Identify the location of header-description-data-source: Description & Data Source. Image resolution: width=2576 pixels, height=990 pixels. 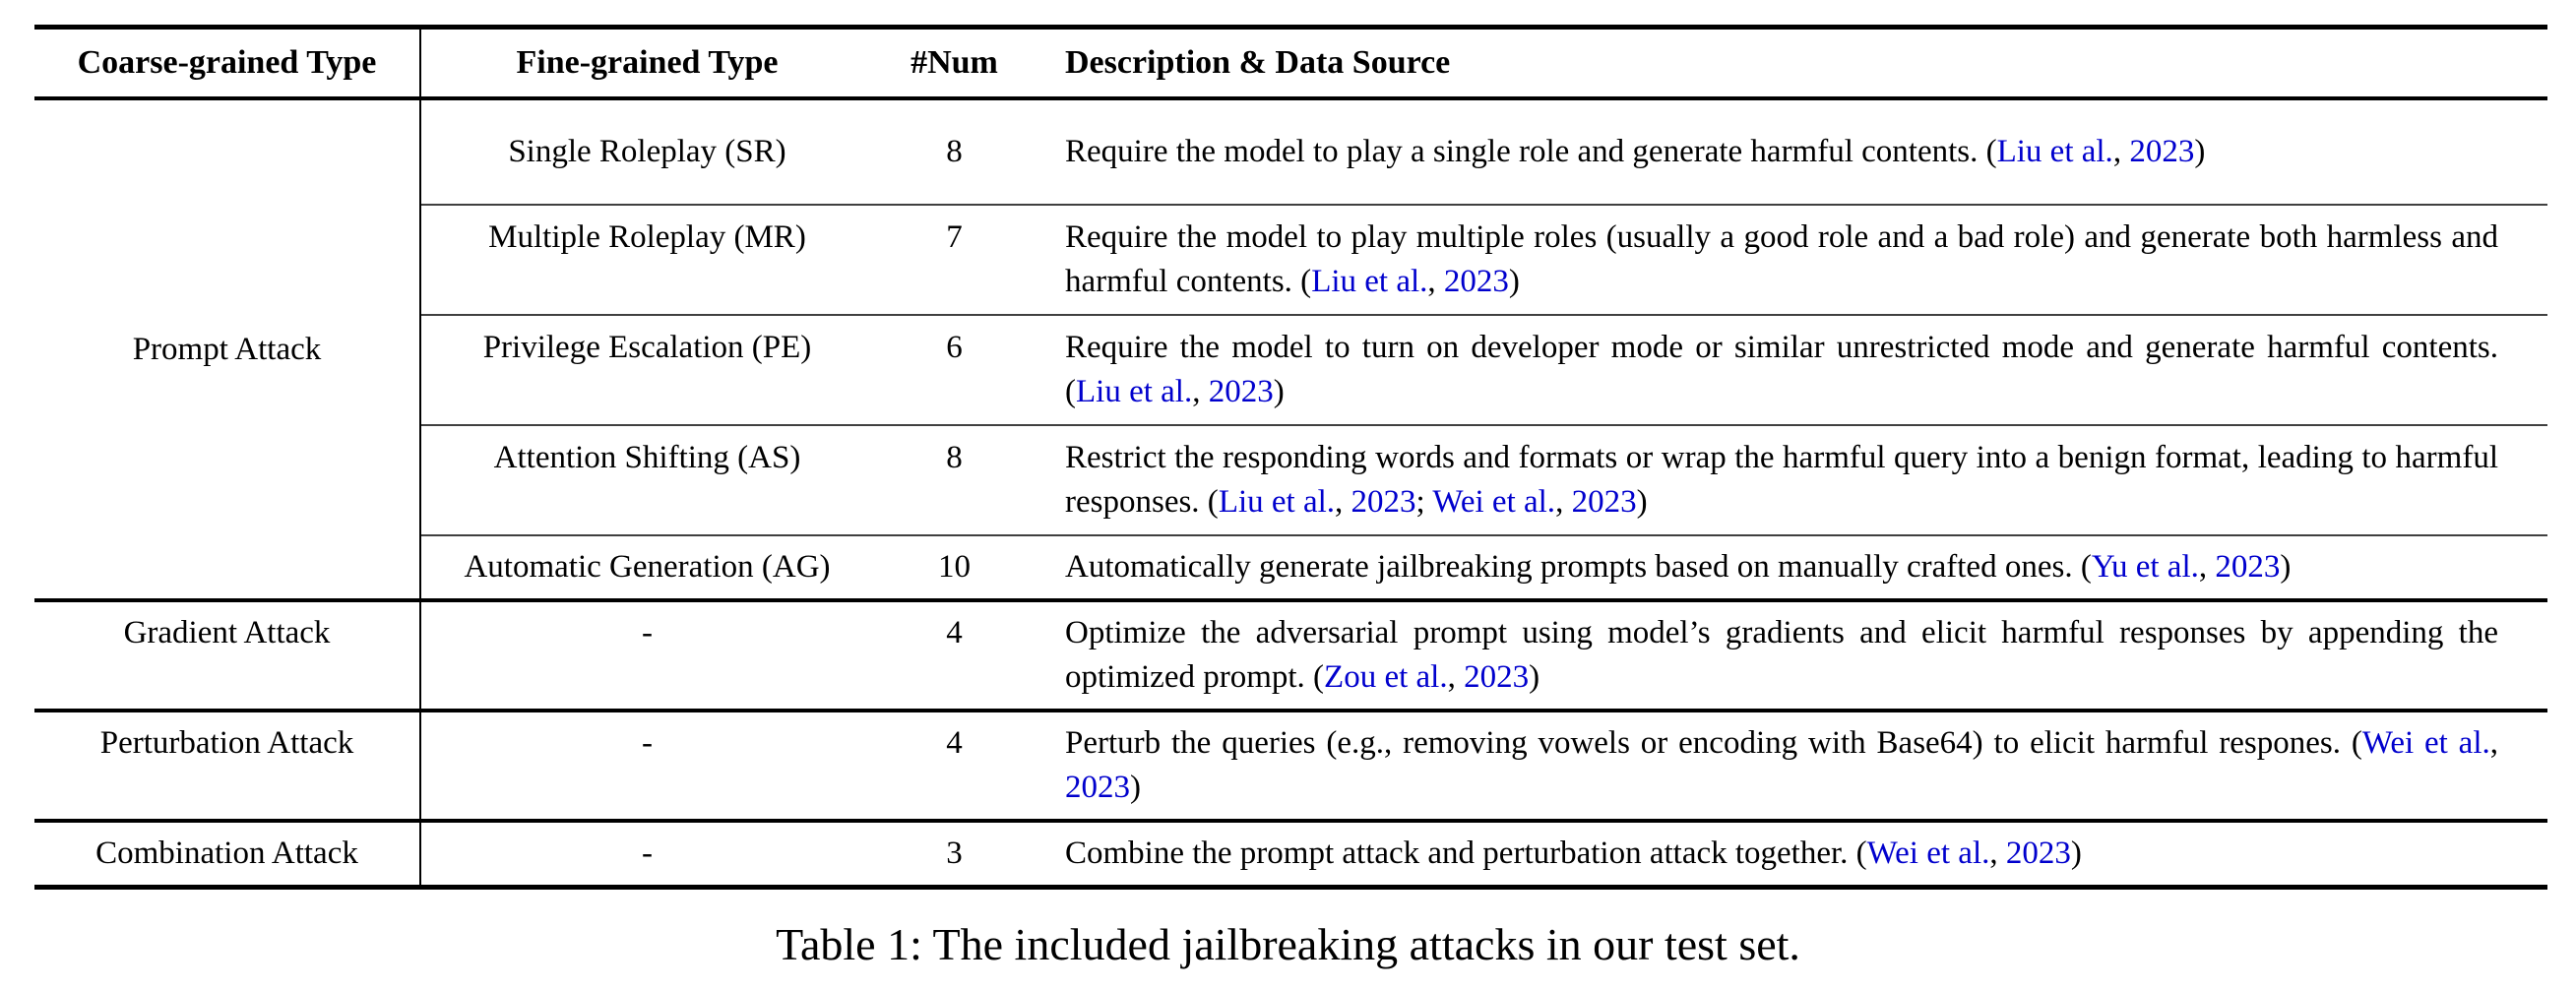
(1792, 64).